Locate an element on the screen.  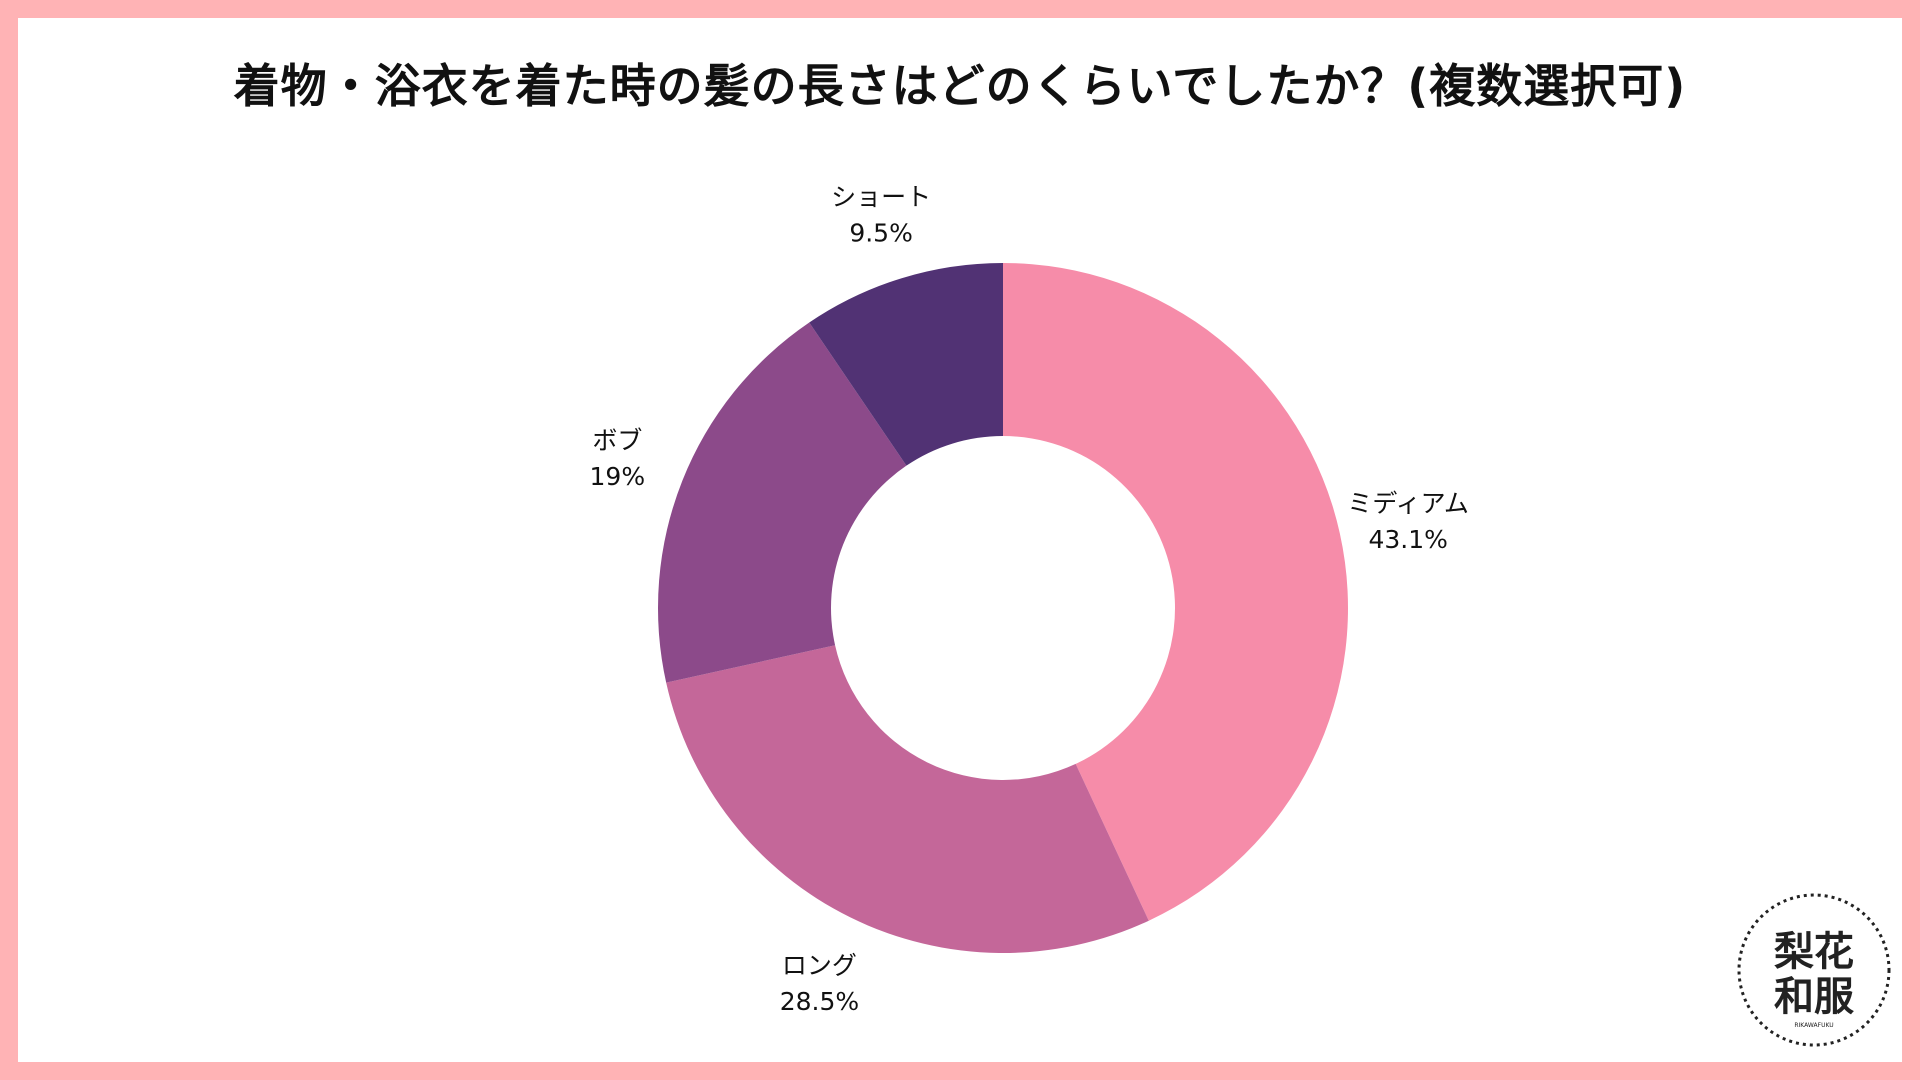
slice-label-4: ショート 9.5% is located at coordinates (881, 214).